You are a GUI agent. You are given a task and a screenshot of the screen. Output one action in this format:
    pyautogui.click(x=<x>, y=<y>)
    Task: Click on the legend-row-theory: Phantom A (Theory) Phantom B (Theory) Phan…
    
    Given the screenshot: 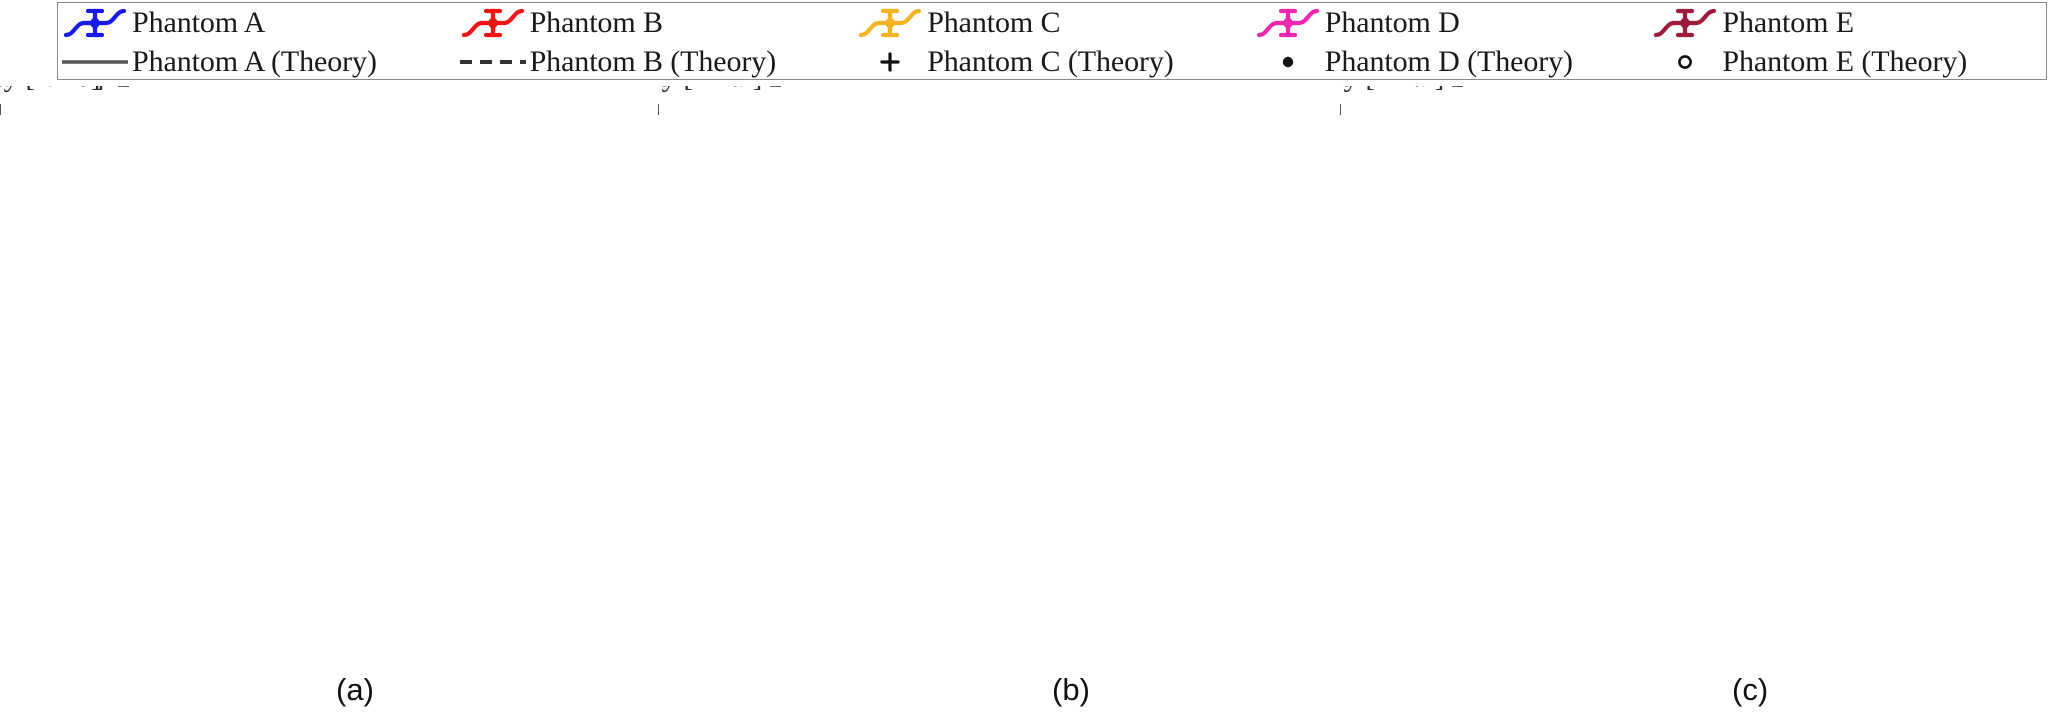 What is the action you would take?
    pyautogui.click(x=1052, y=61)
    